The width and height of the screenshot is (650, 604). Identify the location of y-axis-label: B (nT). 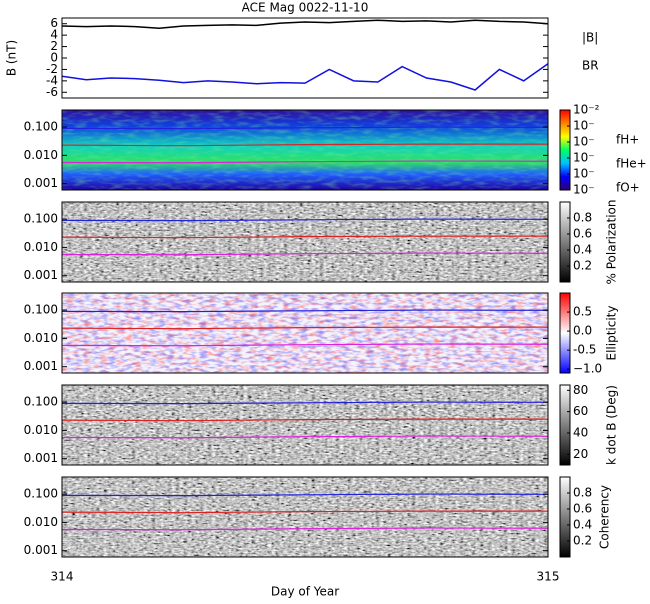
(12, 58).